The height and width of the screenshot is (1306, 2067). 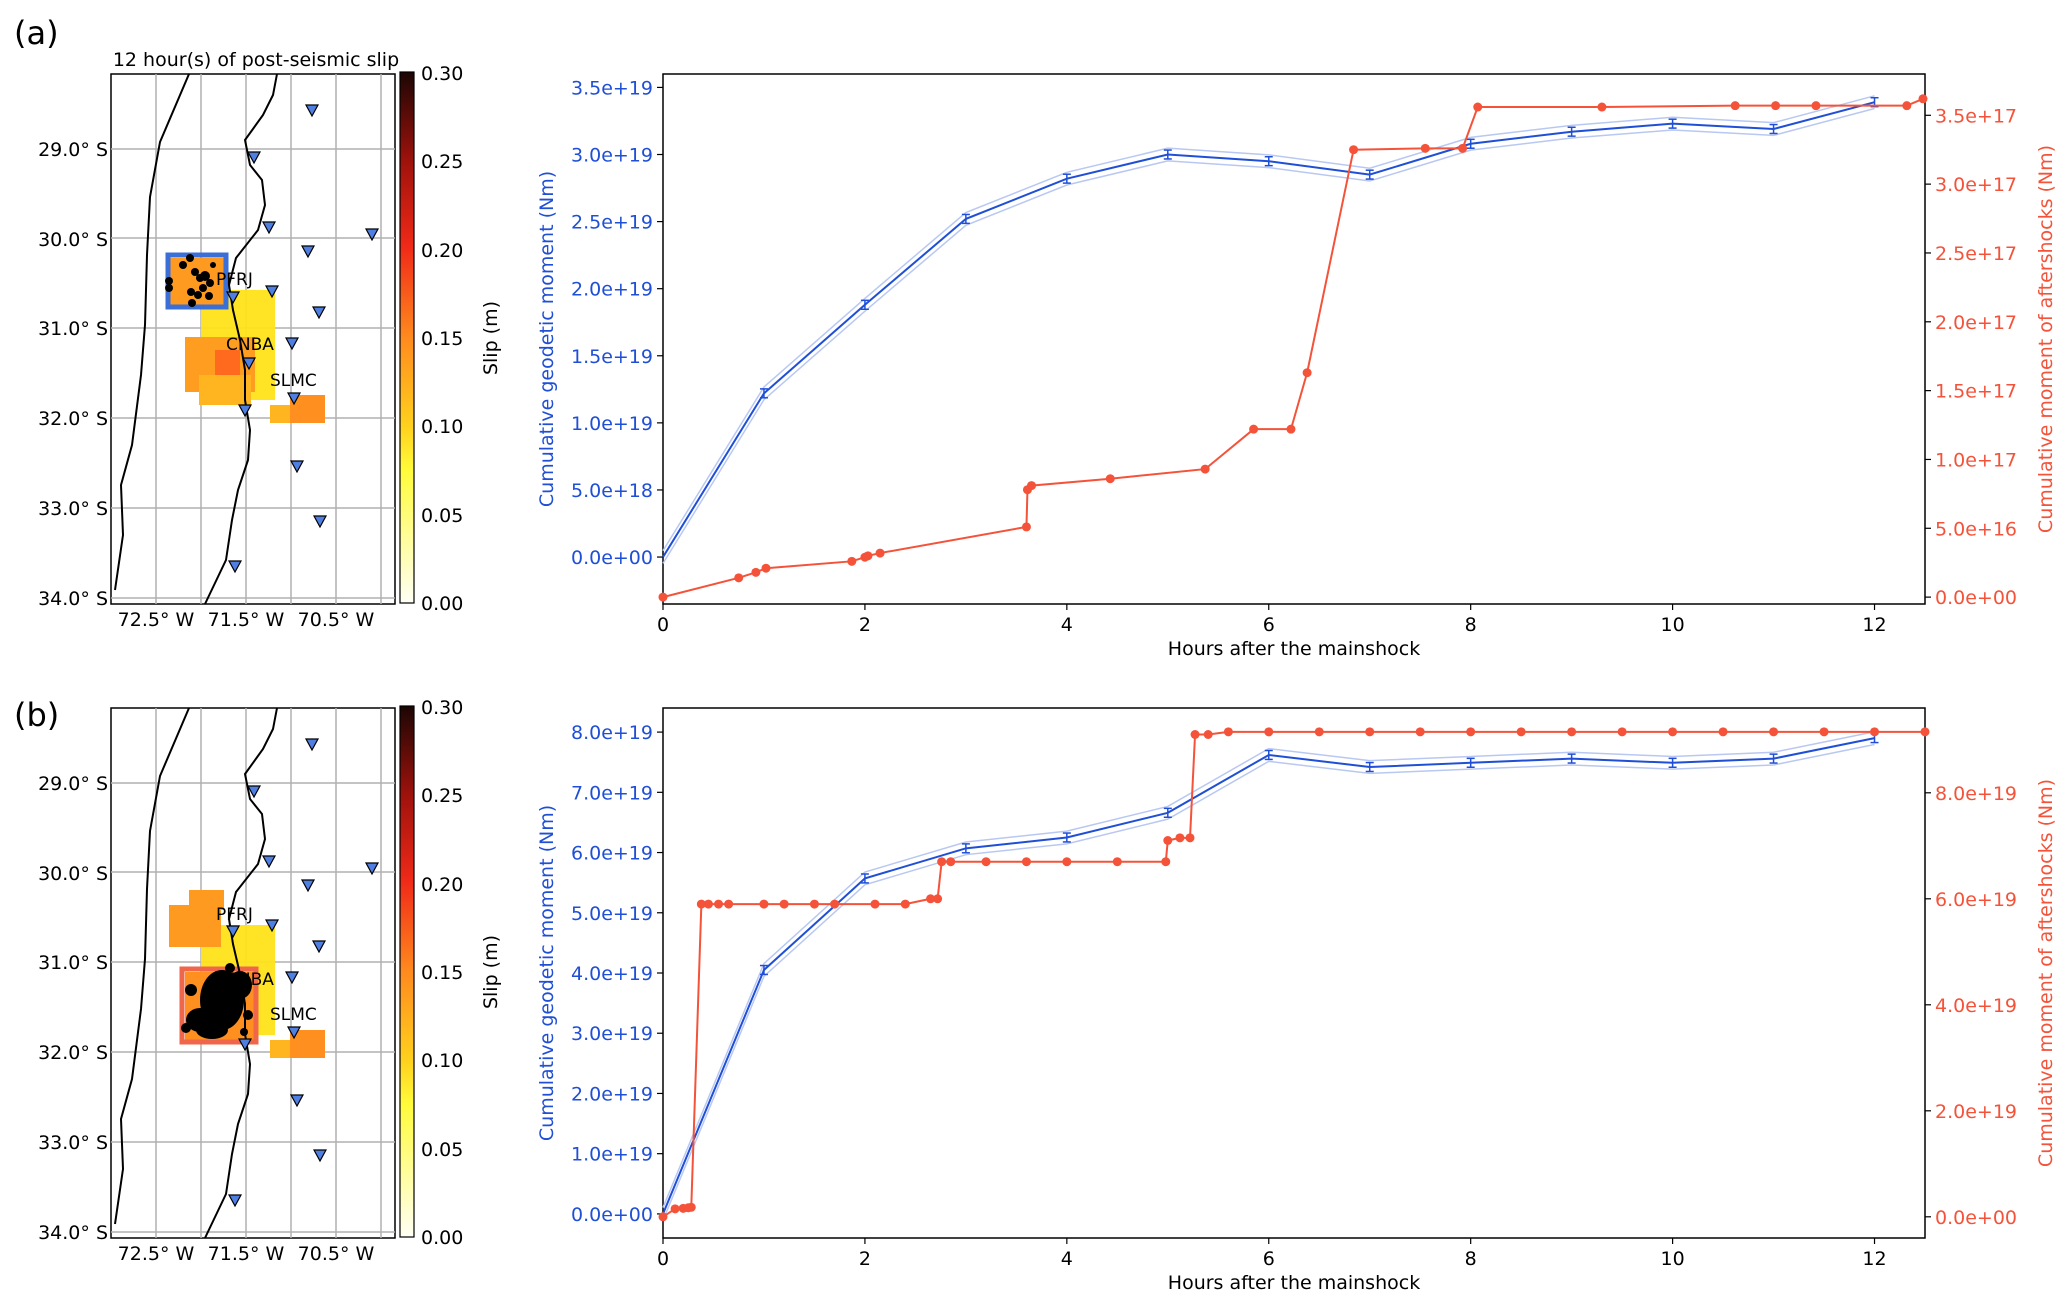 I want to click on svg-text: 0.25, so click(x=442, y=162).